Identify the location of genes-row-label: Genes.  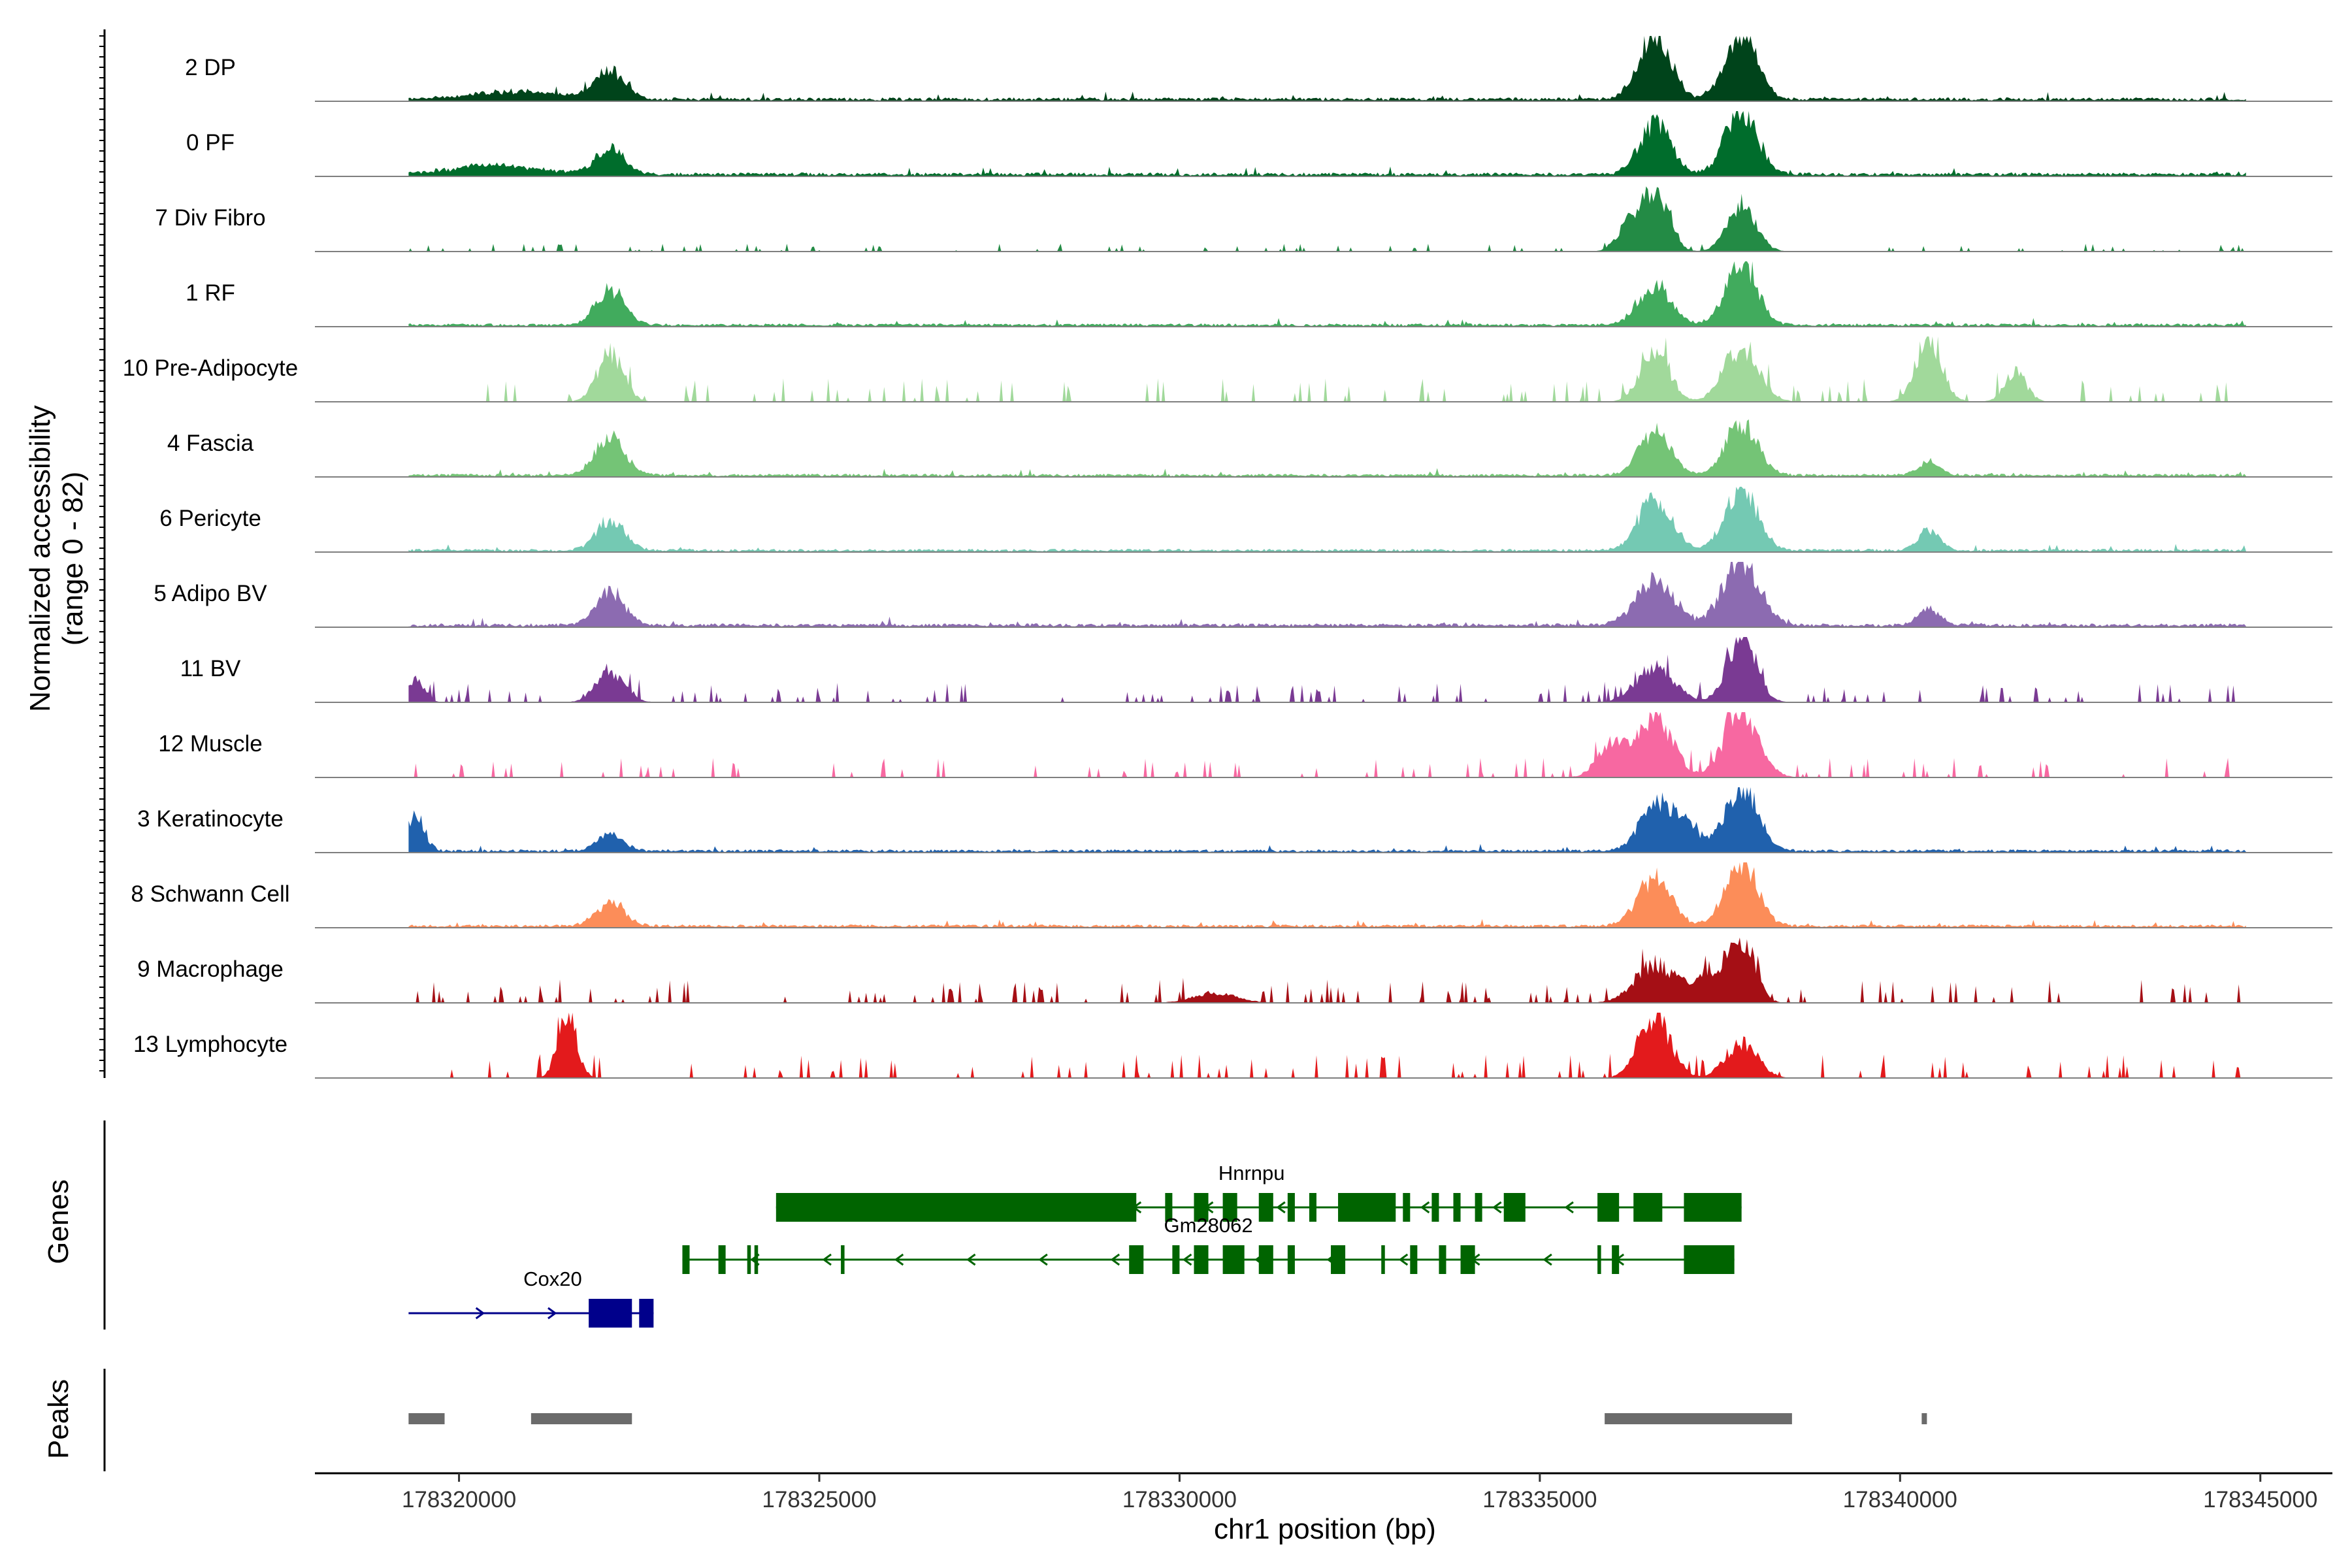
(58, 1221).